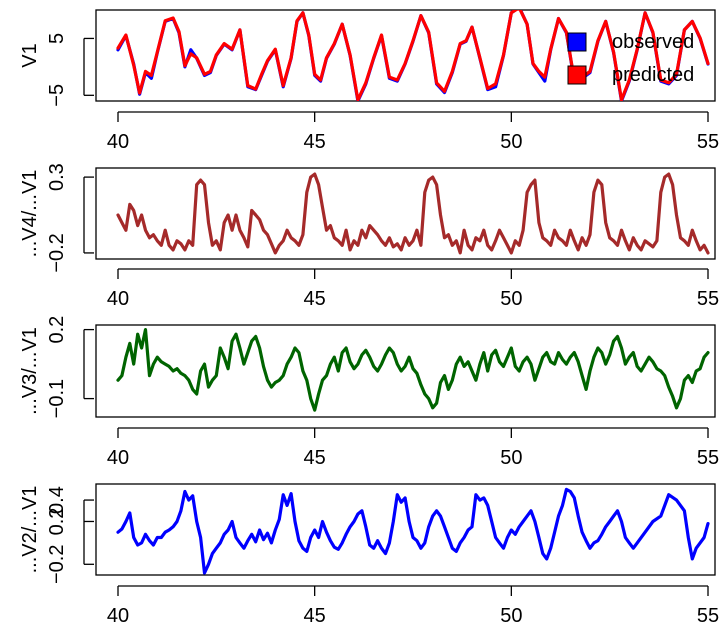  I want to click on y-tick-label: −0.1, so click(57, 398).